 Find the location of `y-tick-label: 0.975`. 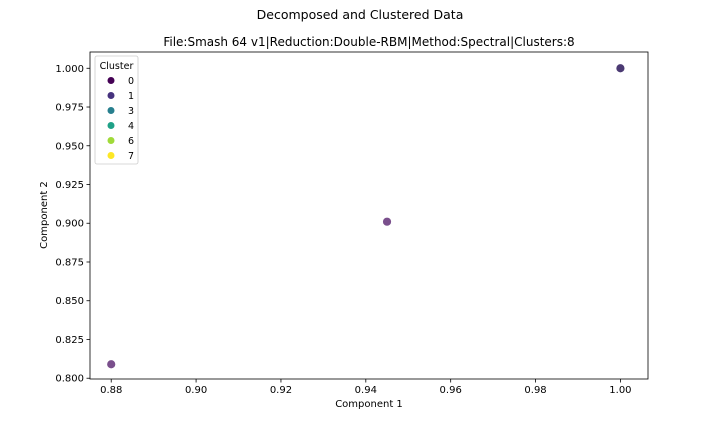

y-tick-label: 0.975 is located at coordinates (69, 108).